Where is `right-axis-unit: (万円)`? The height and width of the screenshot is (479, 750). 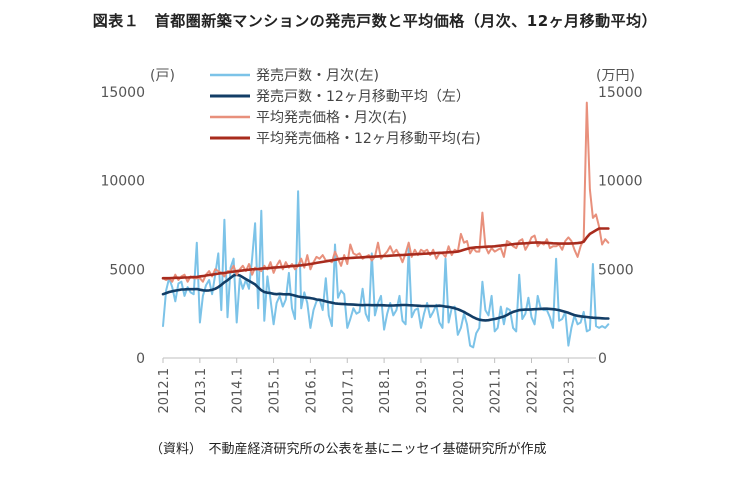
right-axis-unit: (万円) is located at coordinates (615, 76).